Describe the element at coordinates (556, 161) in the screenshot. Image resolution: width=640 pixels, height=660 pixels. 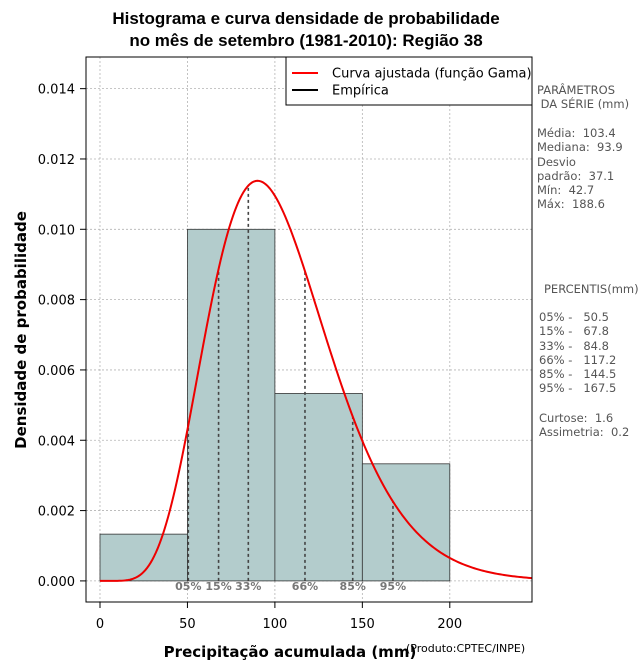
I see `param-line-2: Desvio` at that location.